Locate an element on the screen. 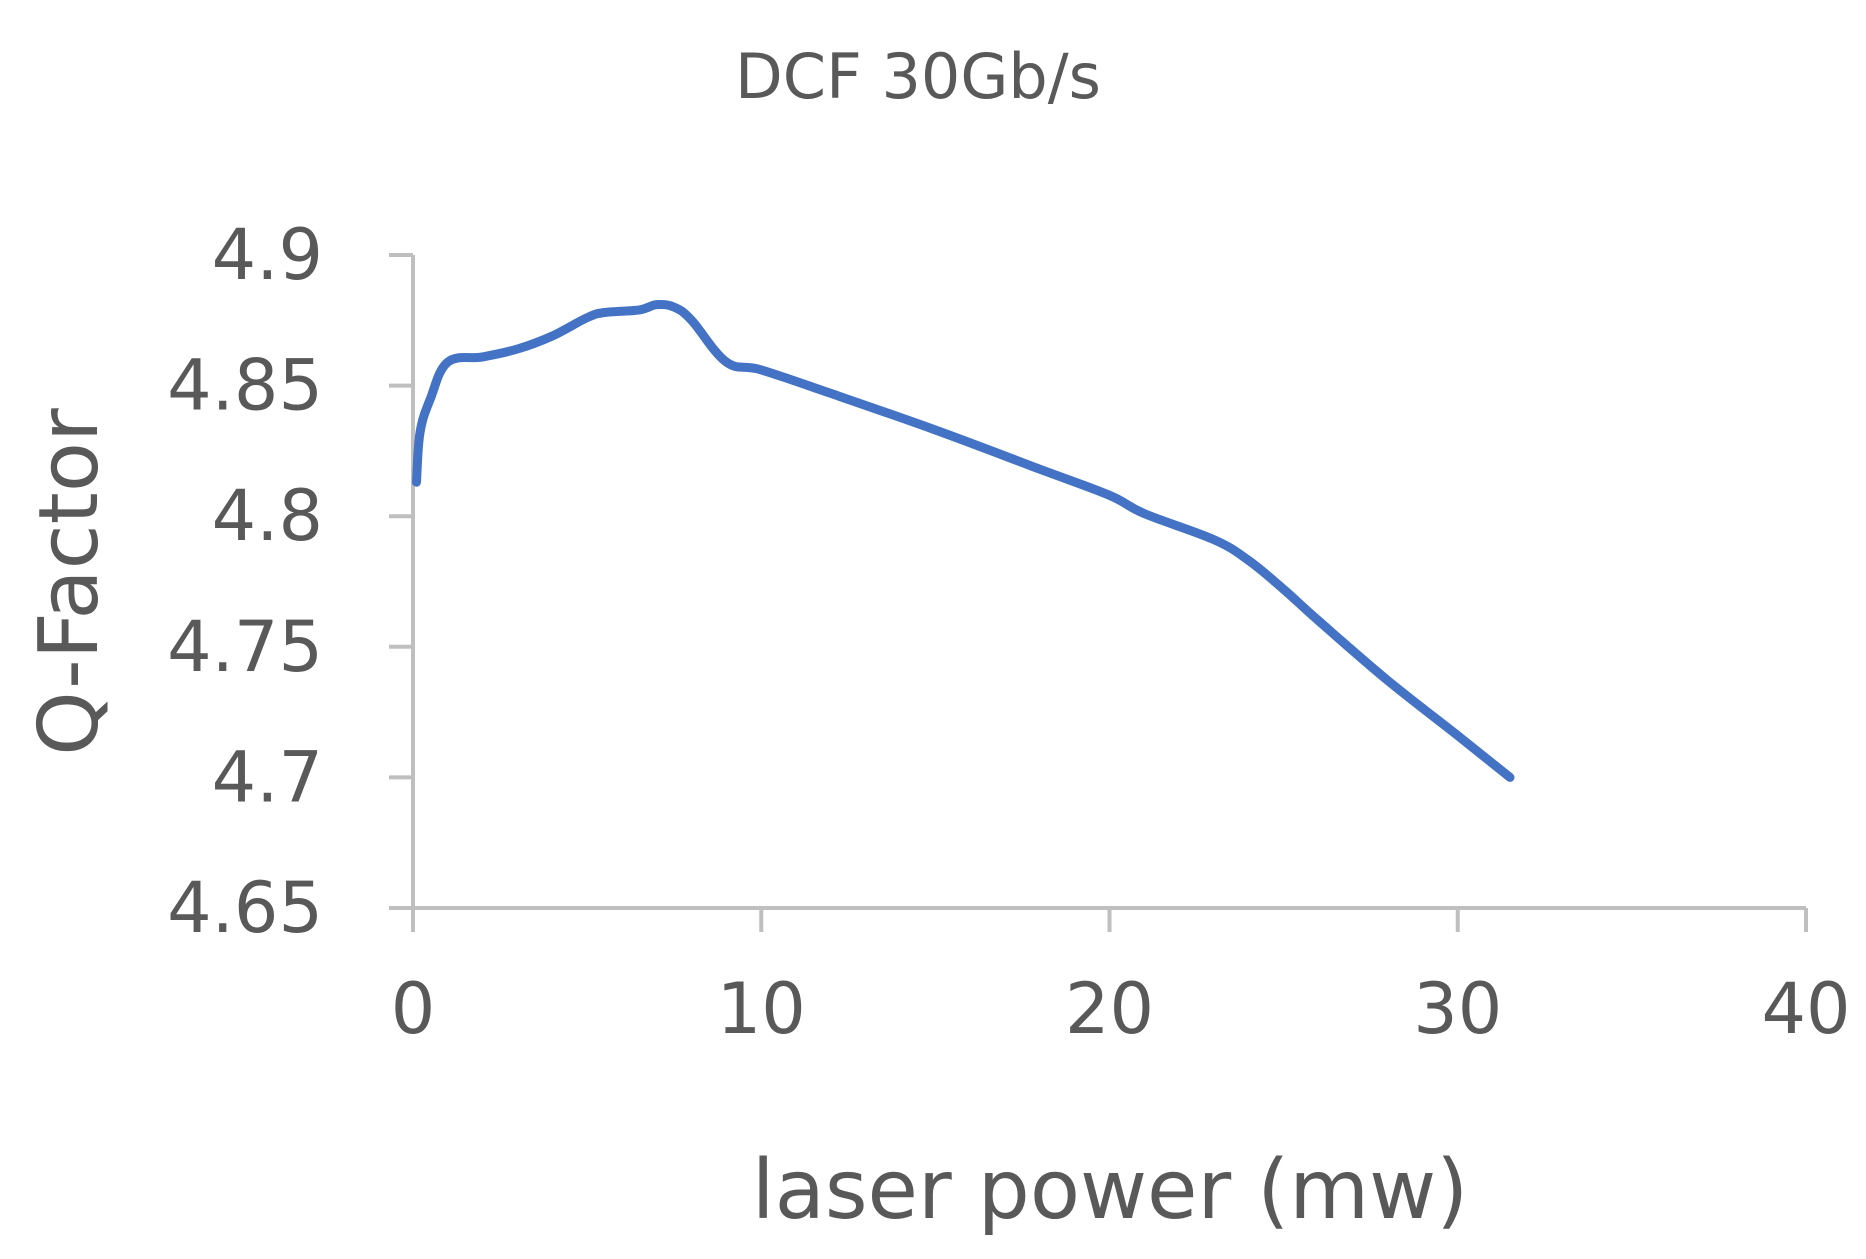  y-tick-label: 4.65 is located at coordinates (245, 908).